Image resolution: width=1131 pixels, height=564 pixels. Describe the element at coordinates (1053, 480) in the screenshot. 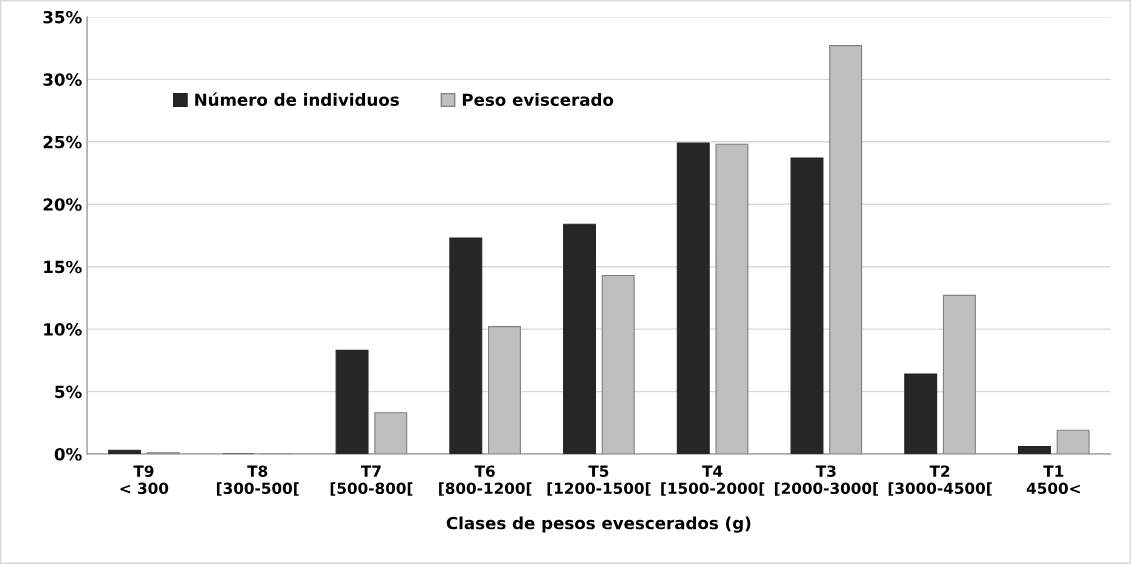

I see `x-tick-label: T1 4500<` at that location.